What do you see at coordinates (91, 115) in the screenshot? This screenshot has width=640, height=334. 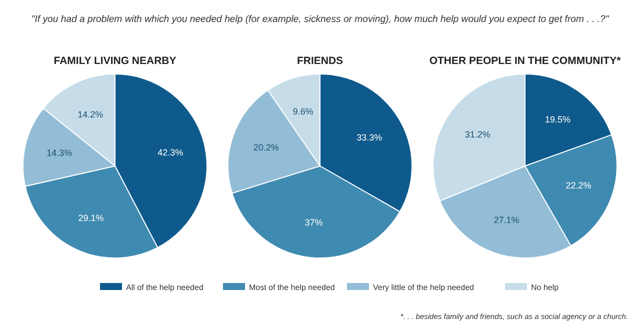 I see `data-label: 14.2%` at bounding box center [91, 115].